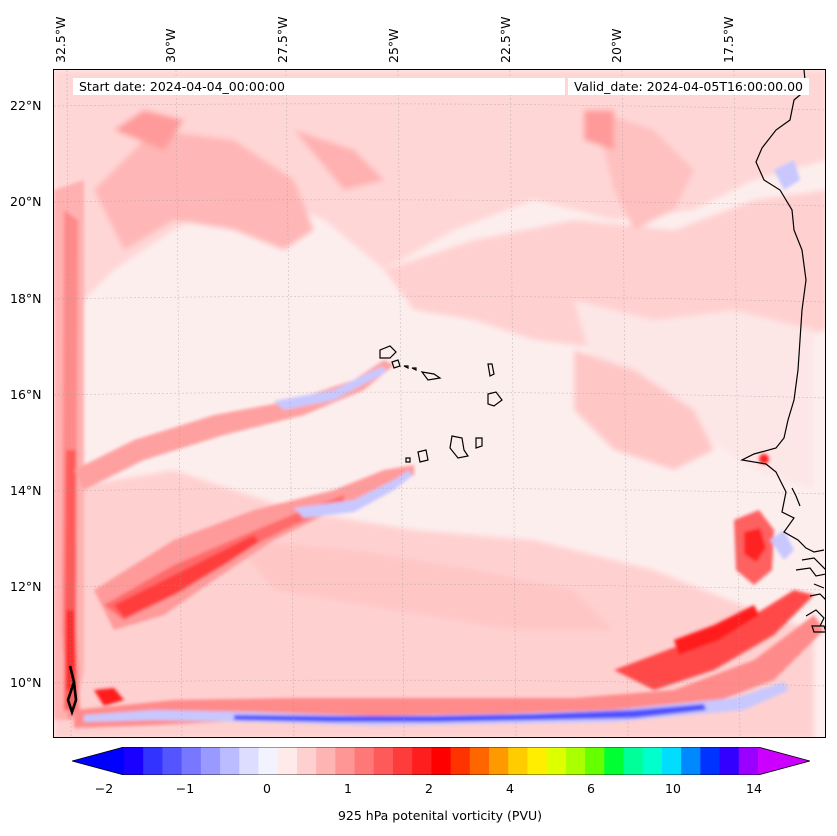  Describe the element at coordinates (754, 788) in the screenshot. I see `cbar-tick: 14` at that location.